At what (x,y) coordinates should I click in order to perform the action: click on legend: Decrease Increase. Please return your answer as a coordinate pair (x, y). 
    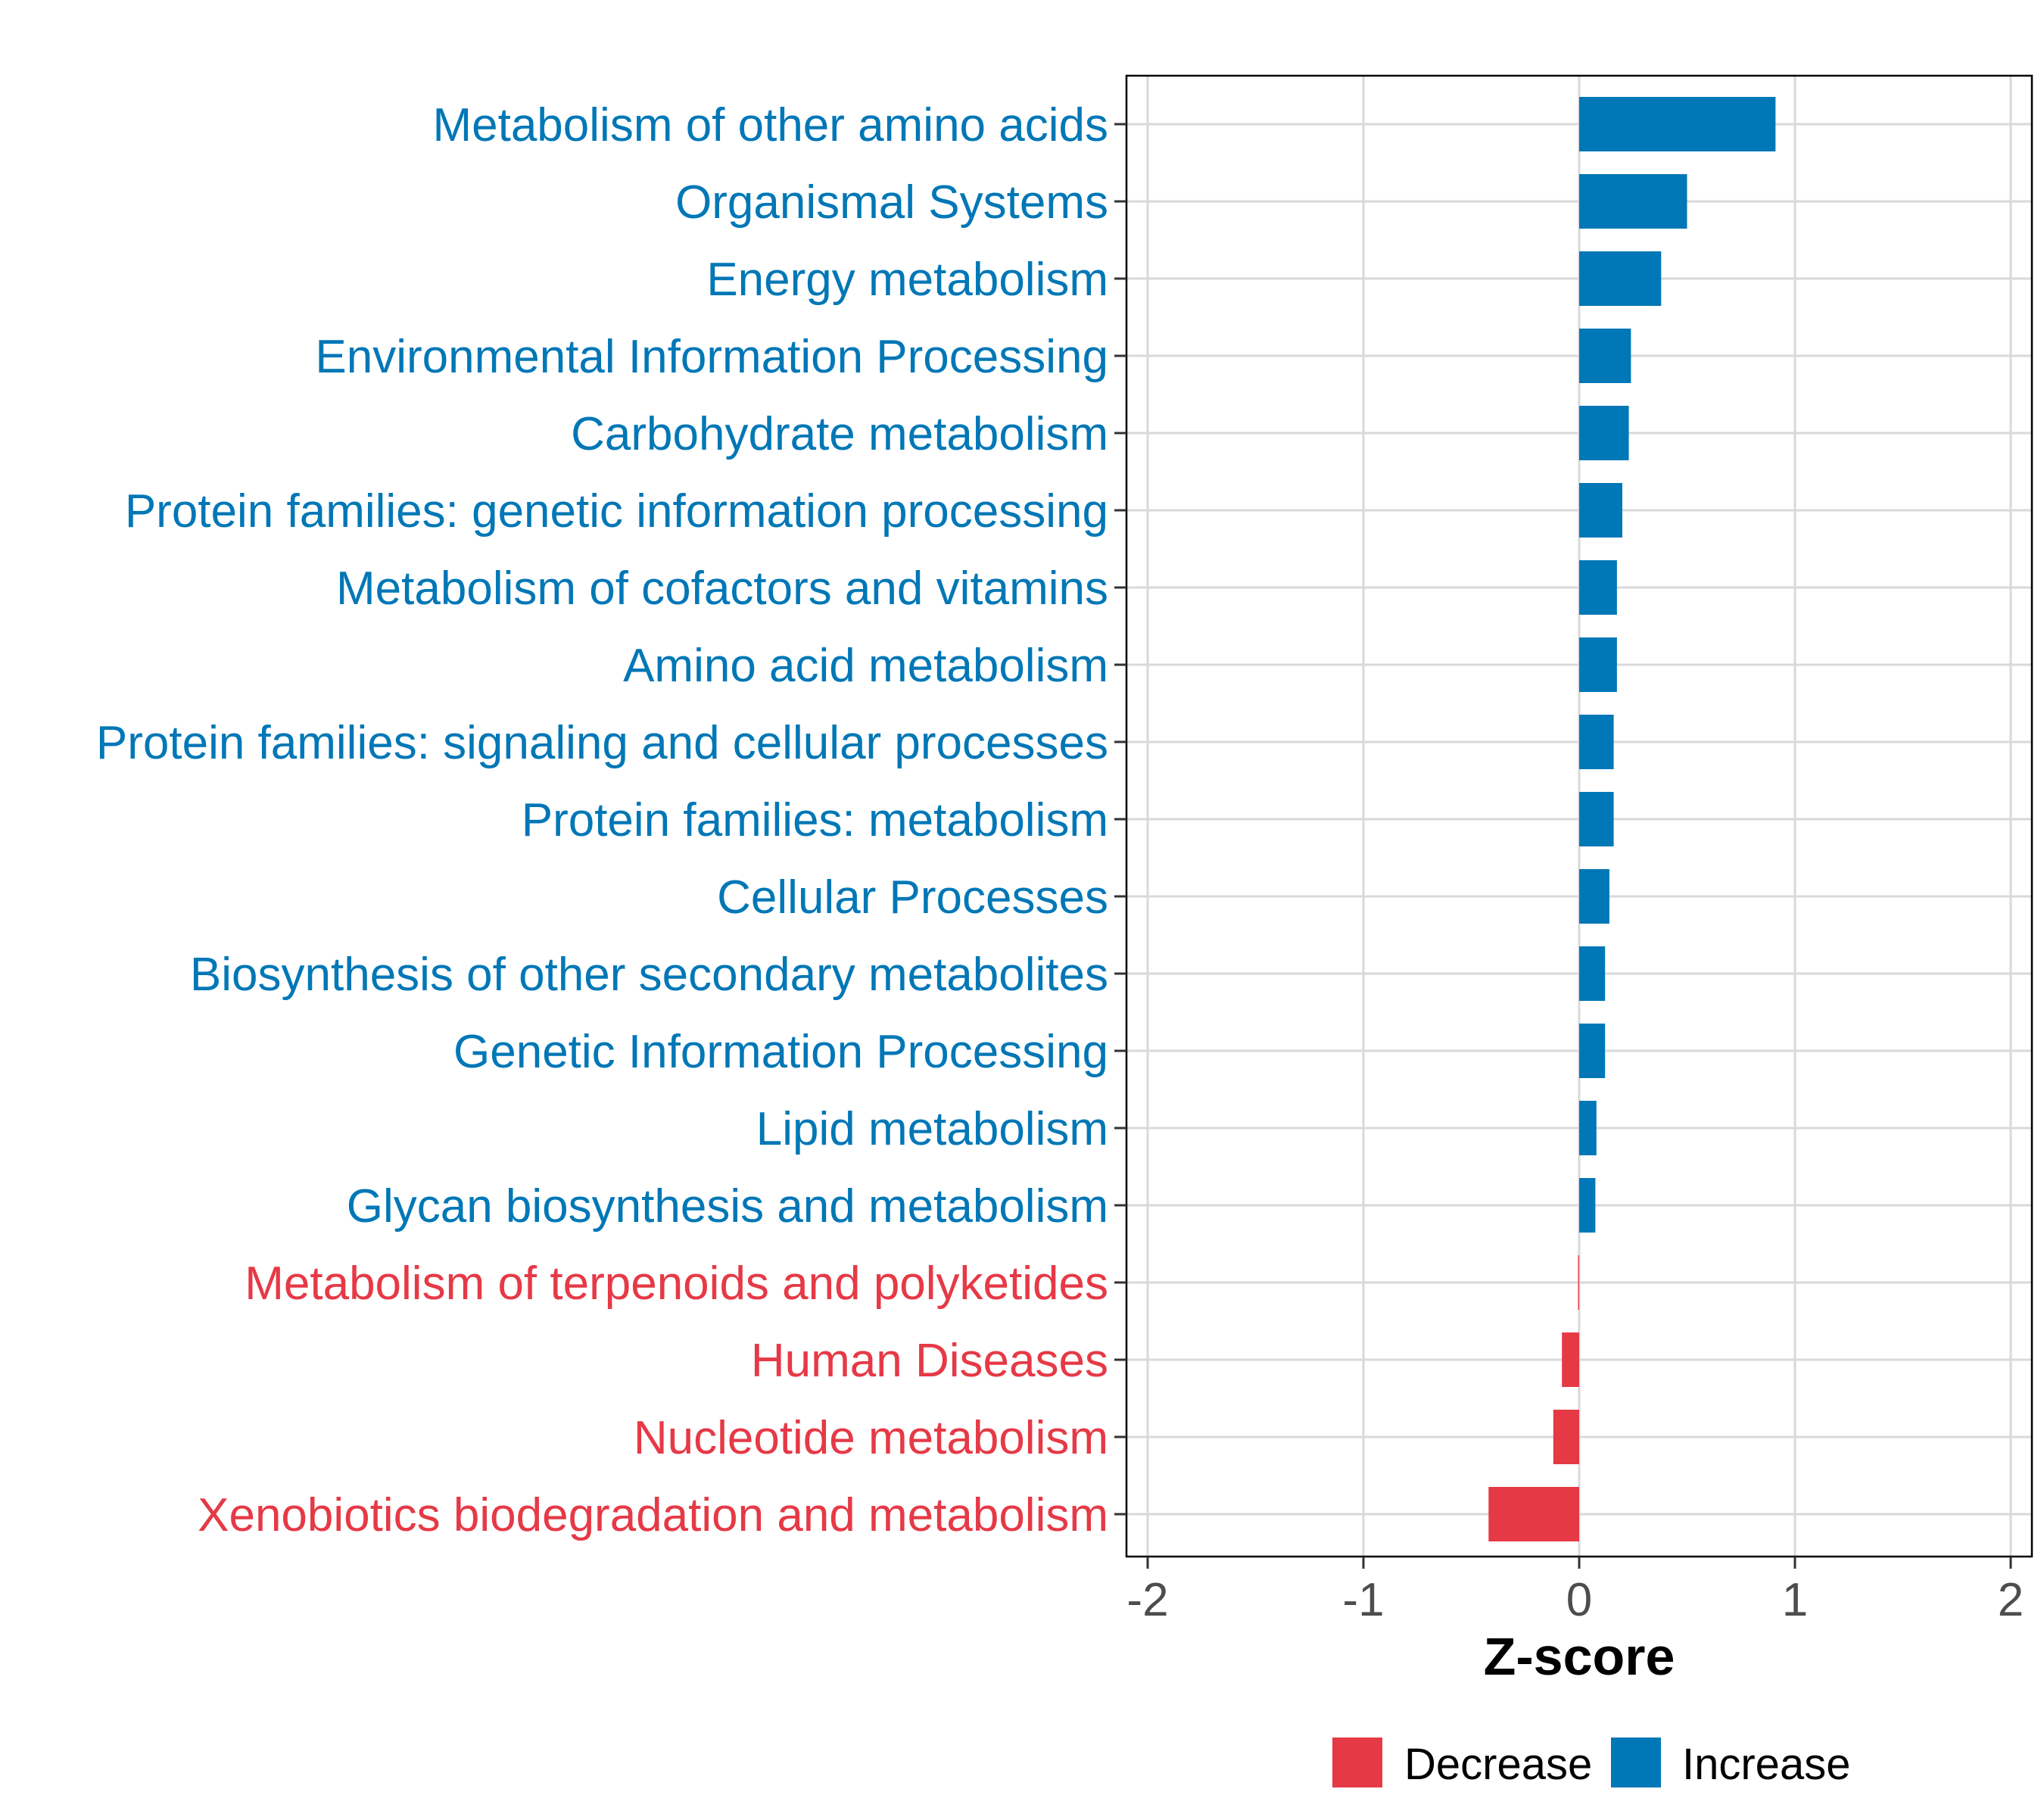
    Looking at the image, I should click on (1591, 1764).